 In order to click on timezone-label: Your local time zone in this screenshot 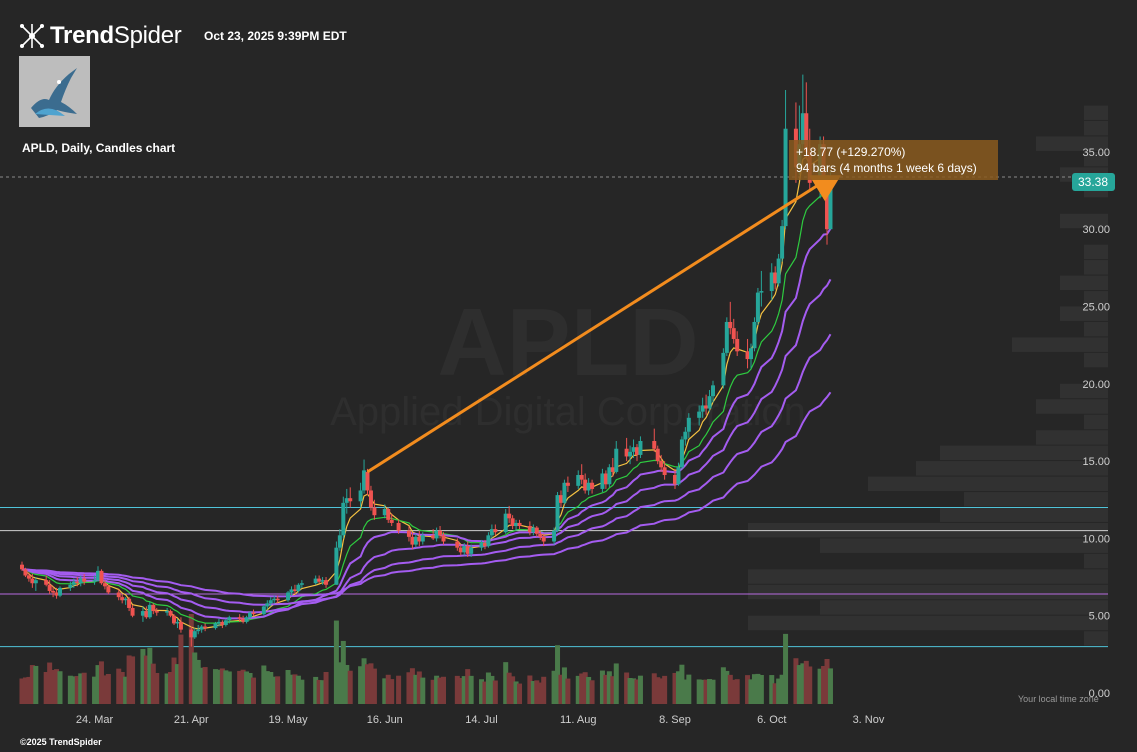, I will do `click(1058, 699)`.